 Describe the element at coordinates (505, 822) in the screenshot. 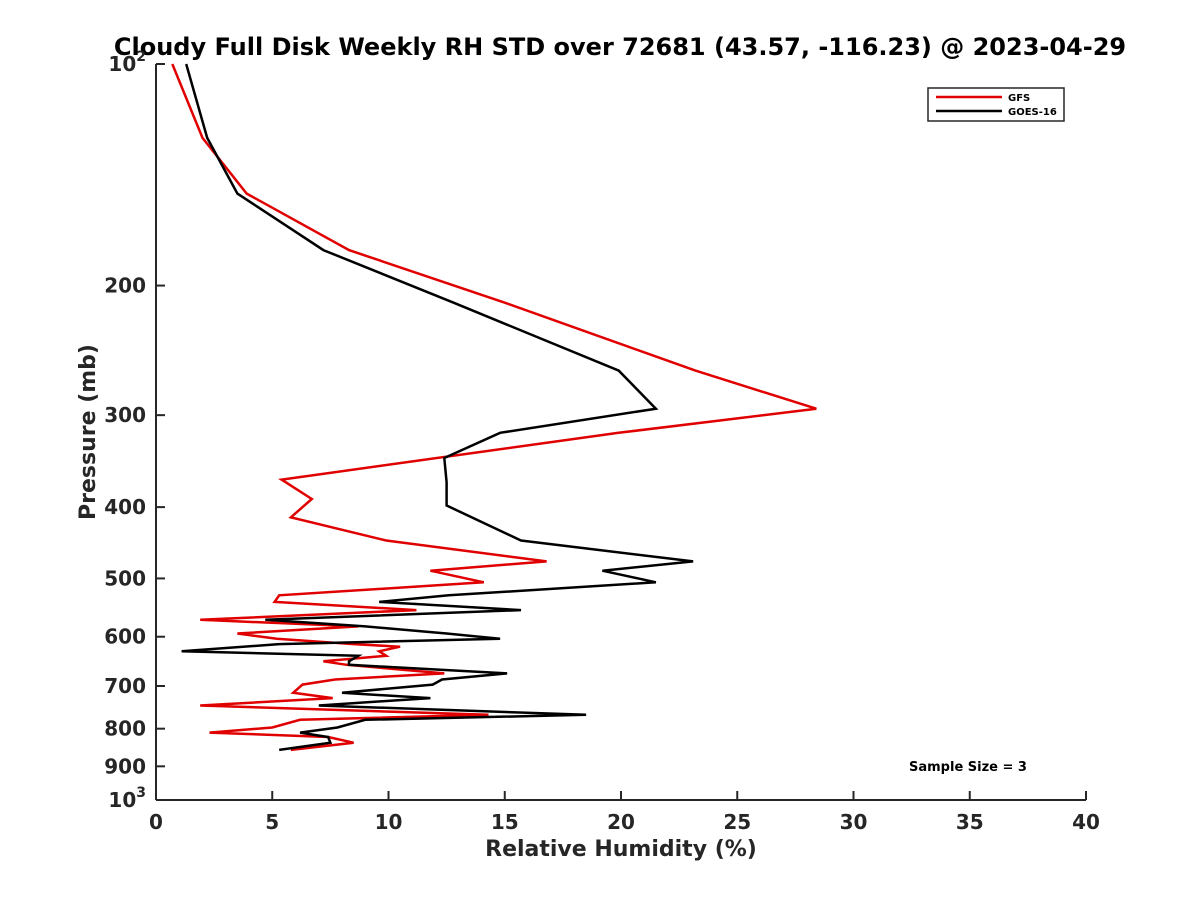

I see `x-tick-label: 15` at that location.